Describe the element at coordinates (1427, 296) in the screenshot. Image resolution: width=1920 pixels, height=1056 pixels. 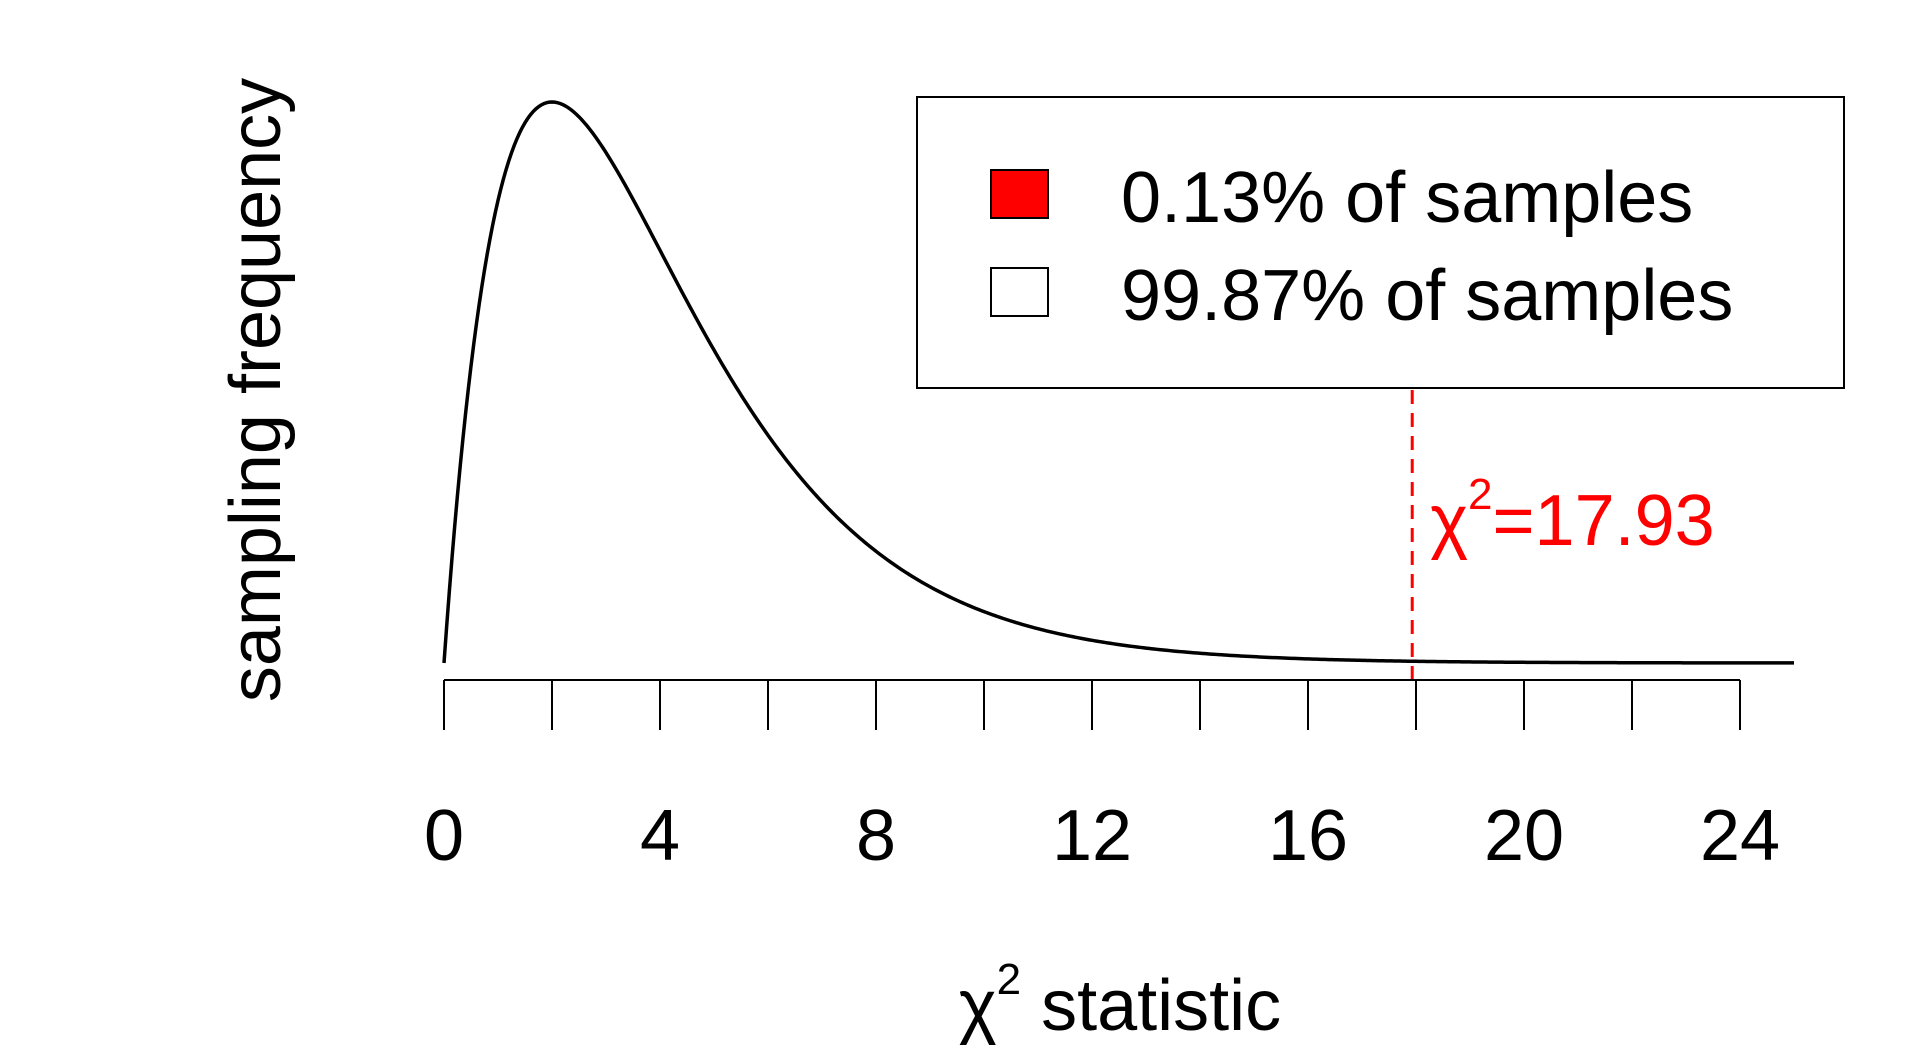
I see `legend-label-body: 99.87% of samples` at that location.